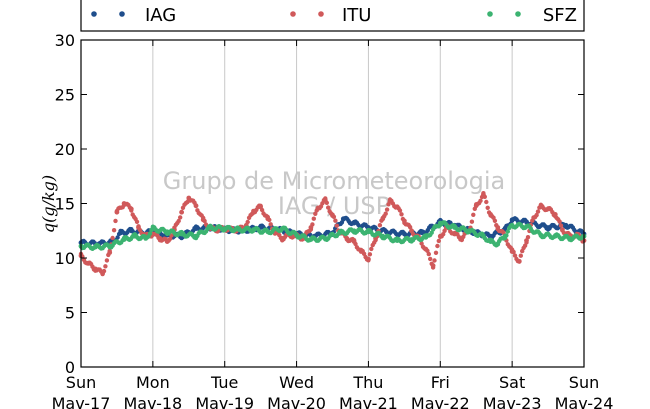  What do you see at coordinates (512, 401) in the screenshot?
I see `x-tick-label-date: Mav-23` at bounding box center [512, 401].